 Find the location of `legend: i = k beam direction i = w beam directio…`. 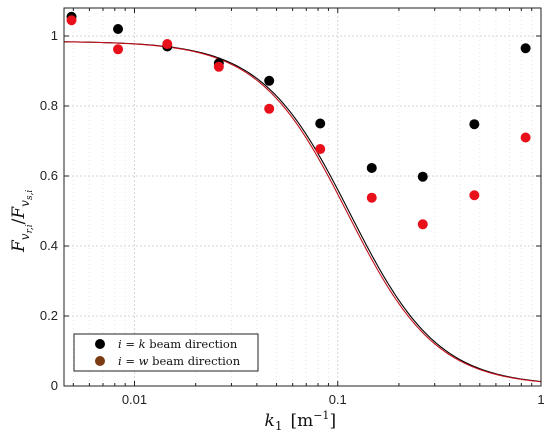

legend: i = k beam direction i = w beam directio… is located at coordinates (166, 352).